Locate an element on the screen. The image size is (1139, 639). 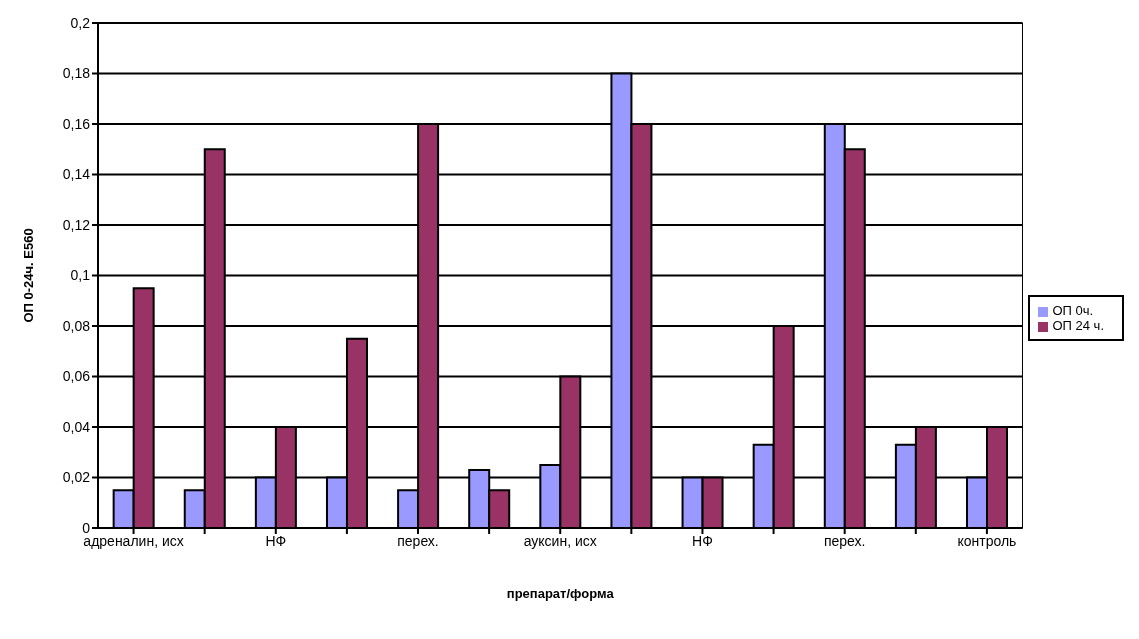
y-tick-label: 0,02 is located at coordinates (76, 477).